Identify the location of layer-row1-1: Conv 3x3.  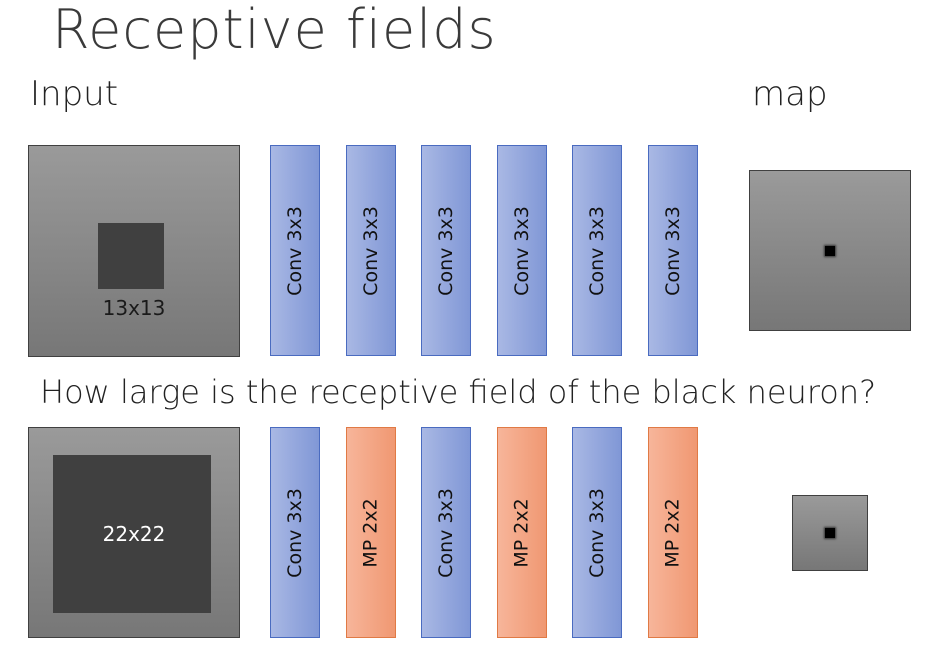
(295, 250).